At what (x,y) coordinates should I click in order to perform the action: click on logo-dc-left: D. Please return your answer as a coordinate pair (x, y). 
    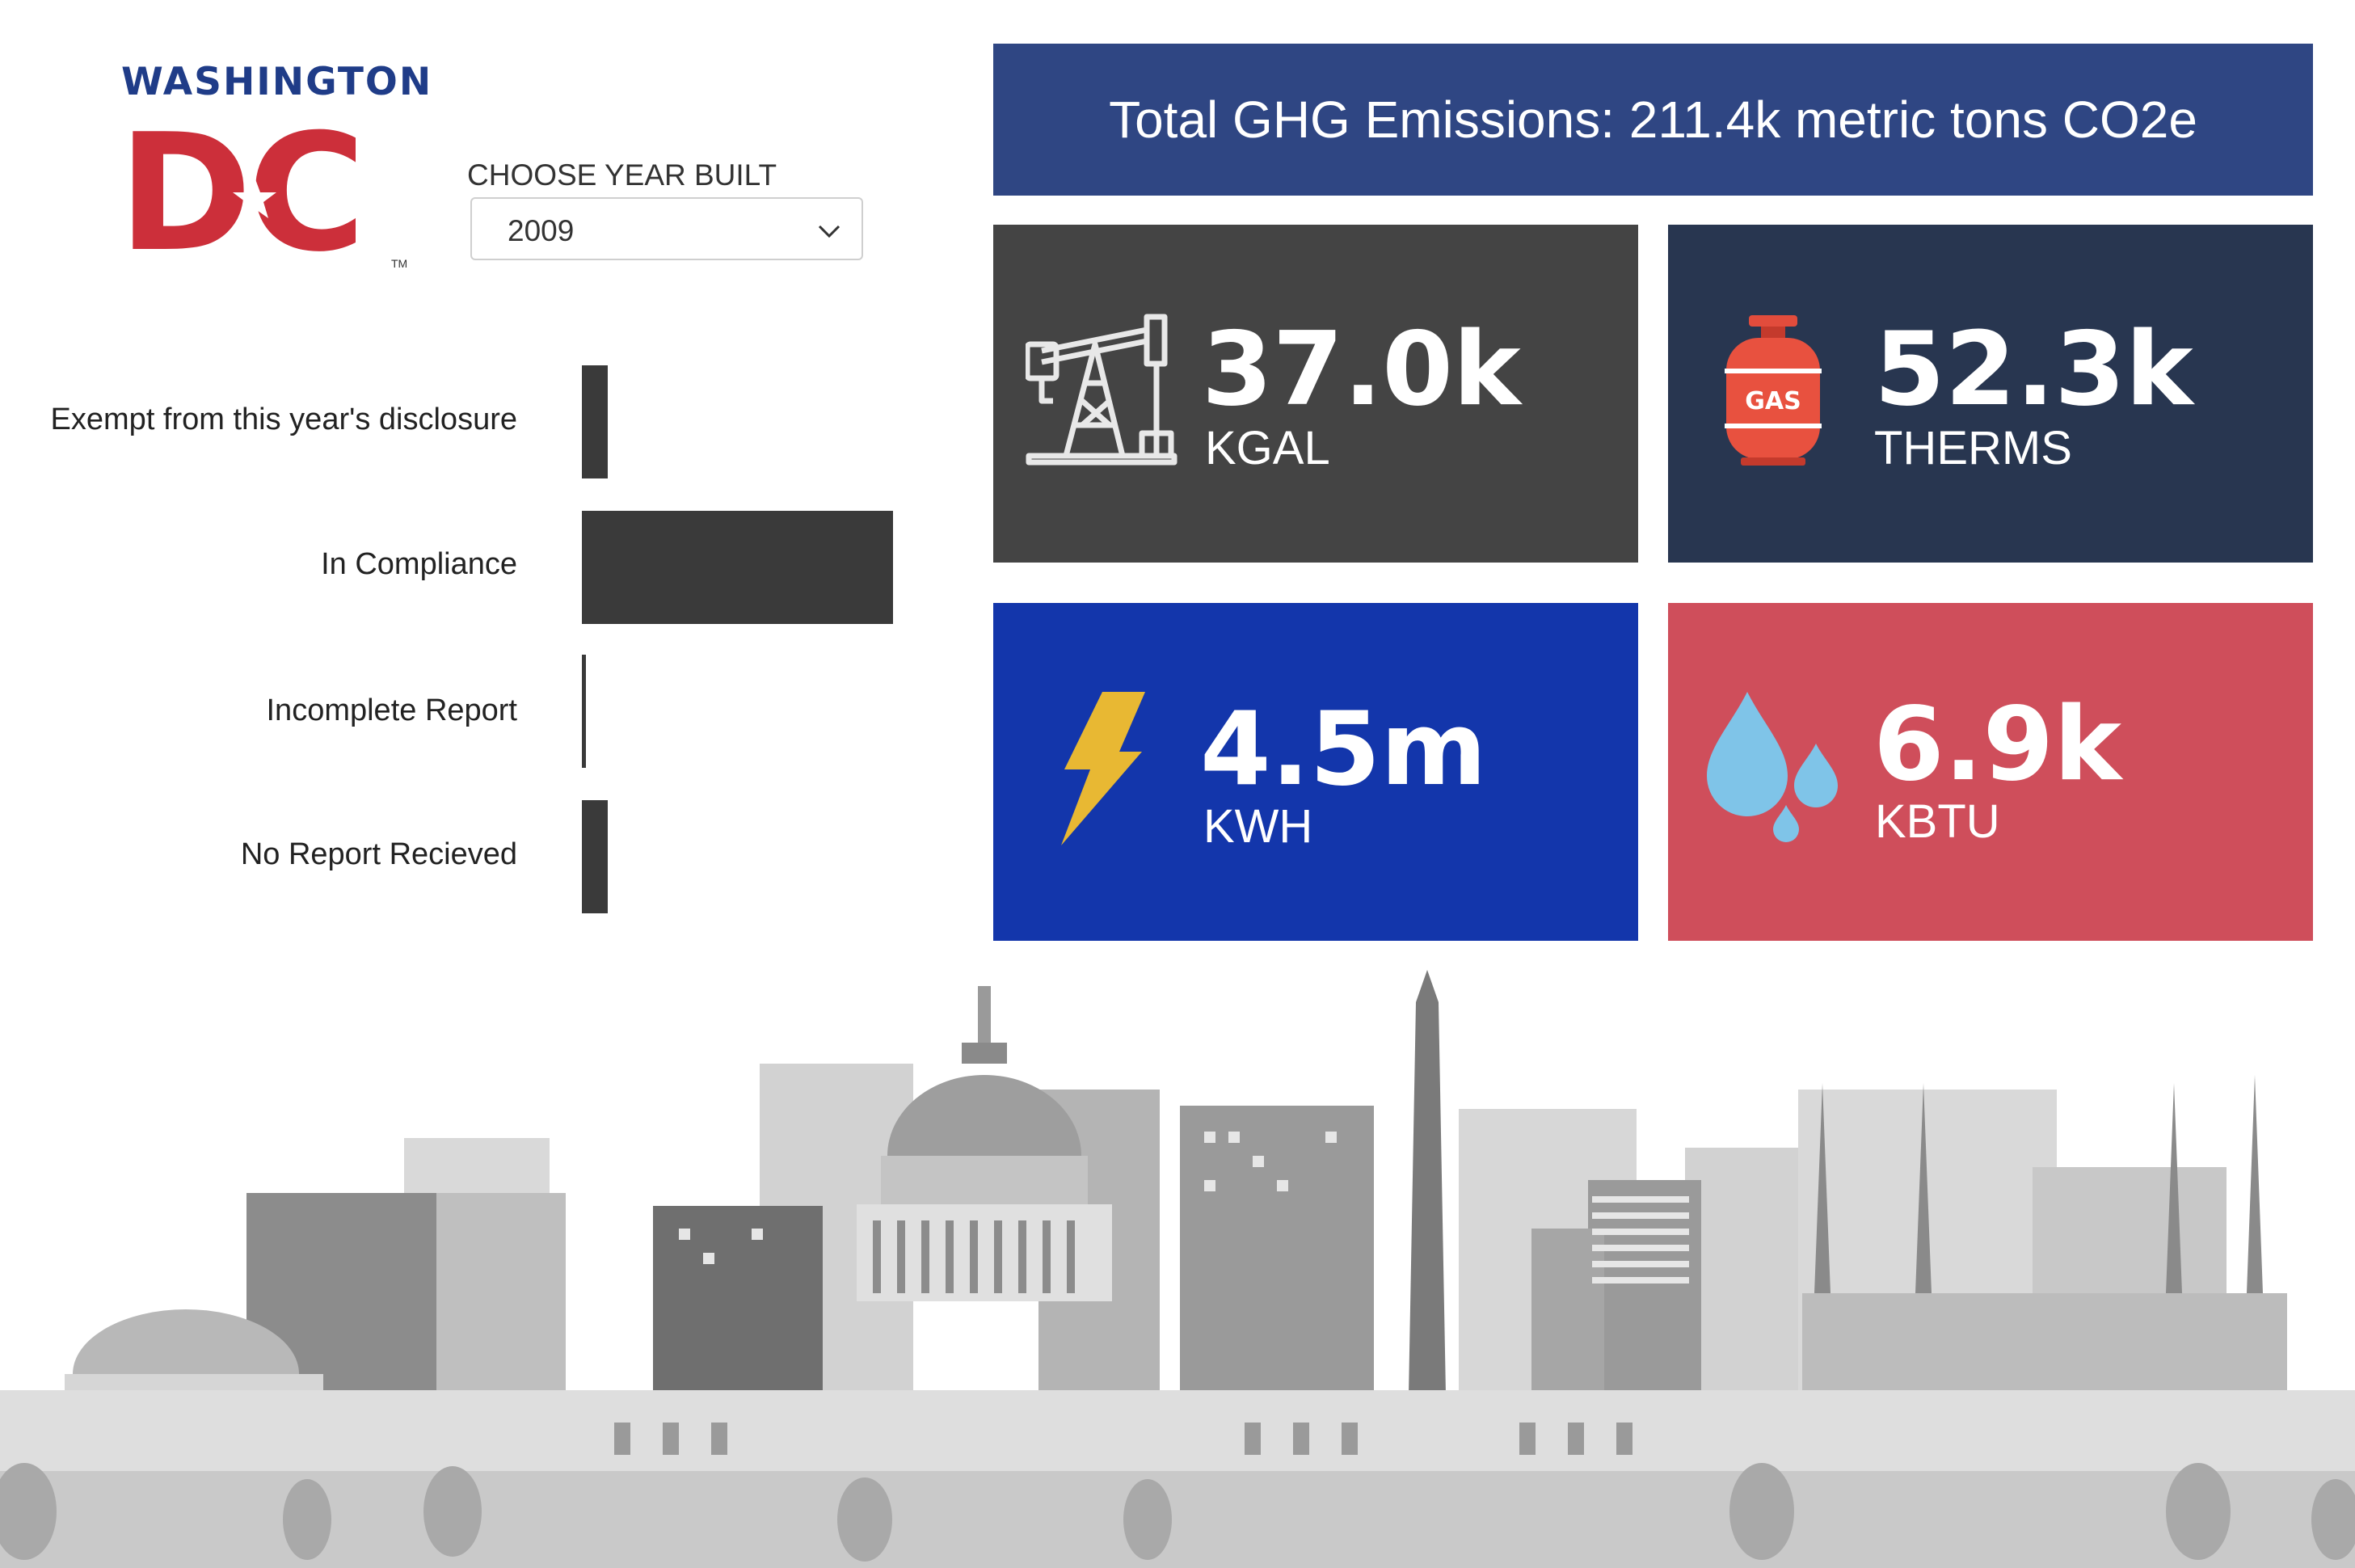
    Looking at the image, I should click on (185, 193).